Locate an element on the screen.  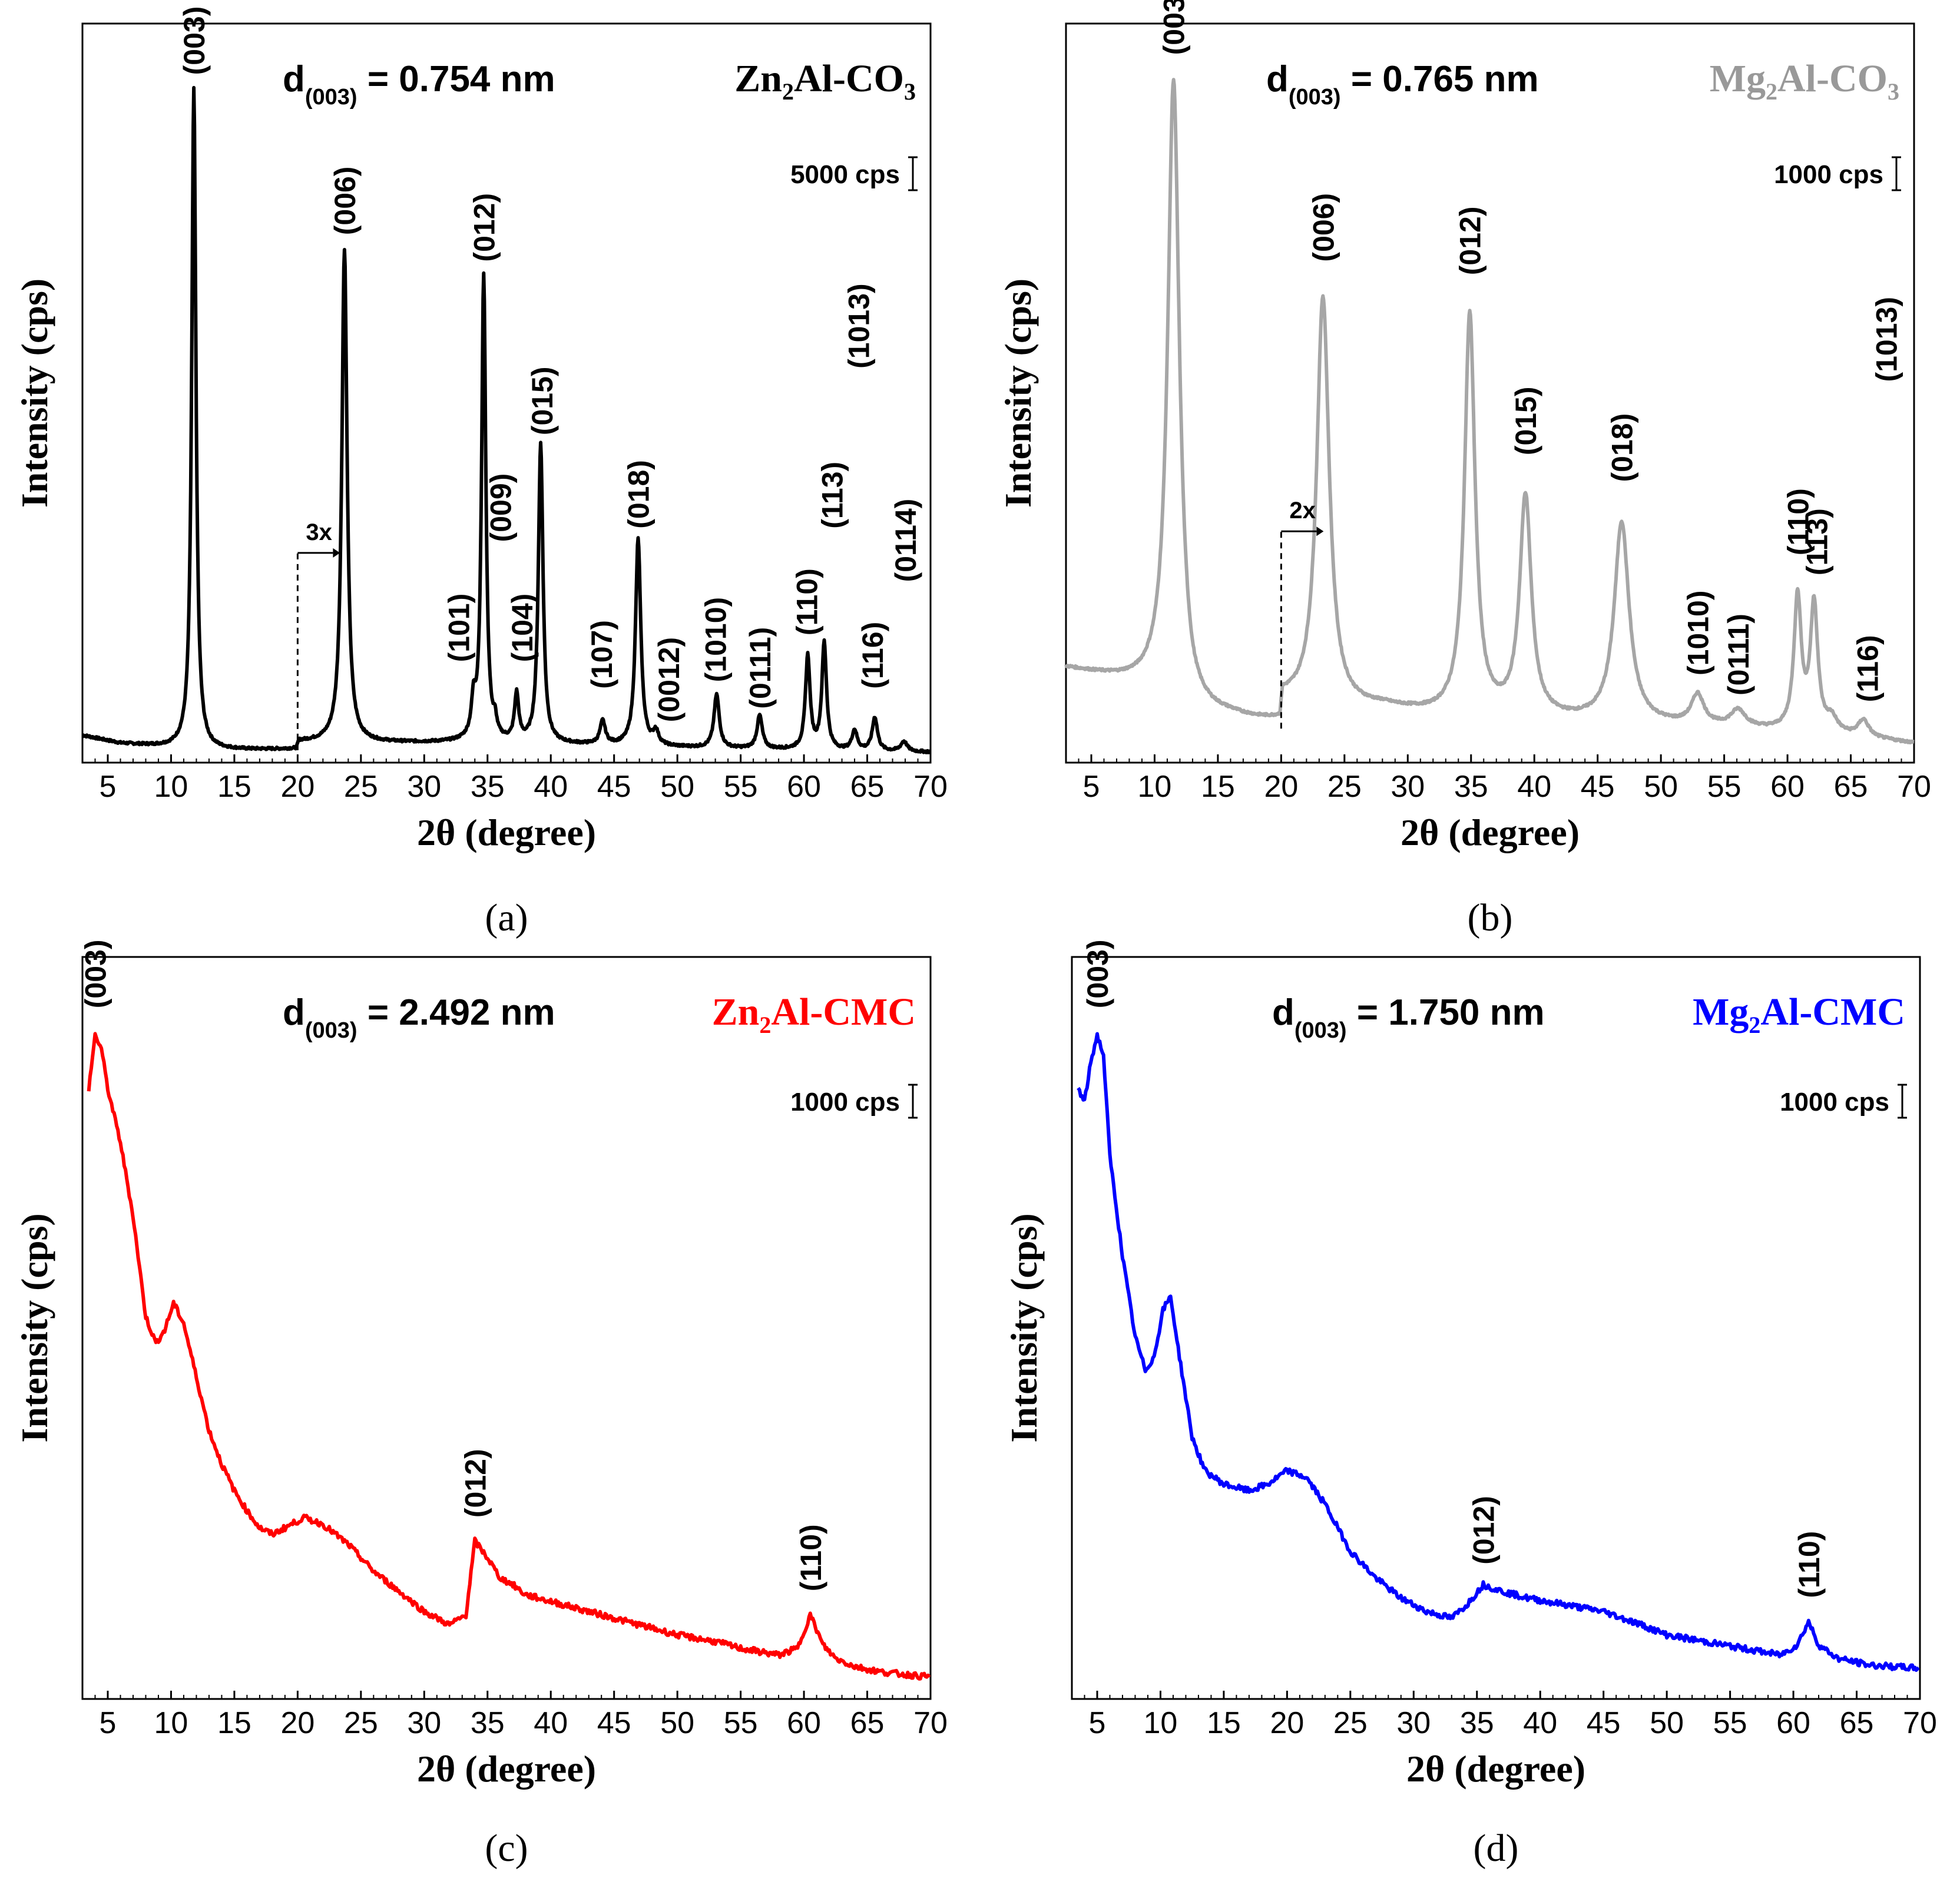
multiplier-label: 3x is located at coordinates (319, 532).